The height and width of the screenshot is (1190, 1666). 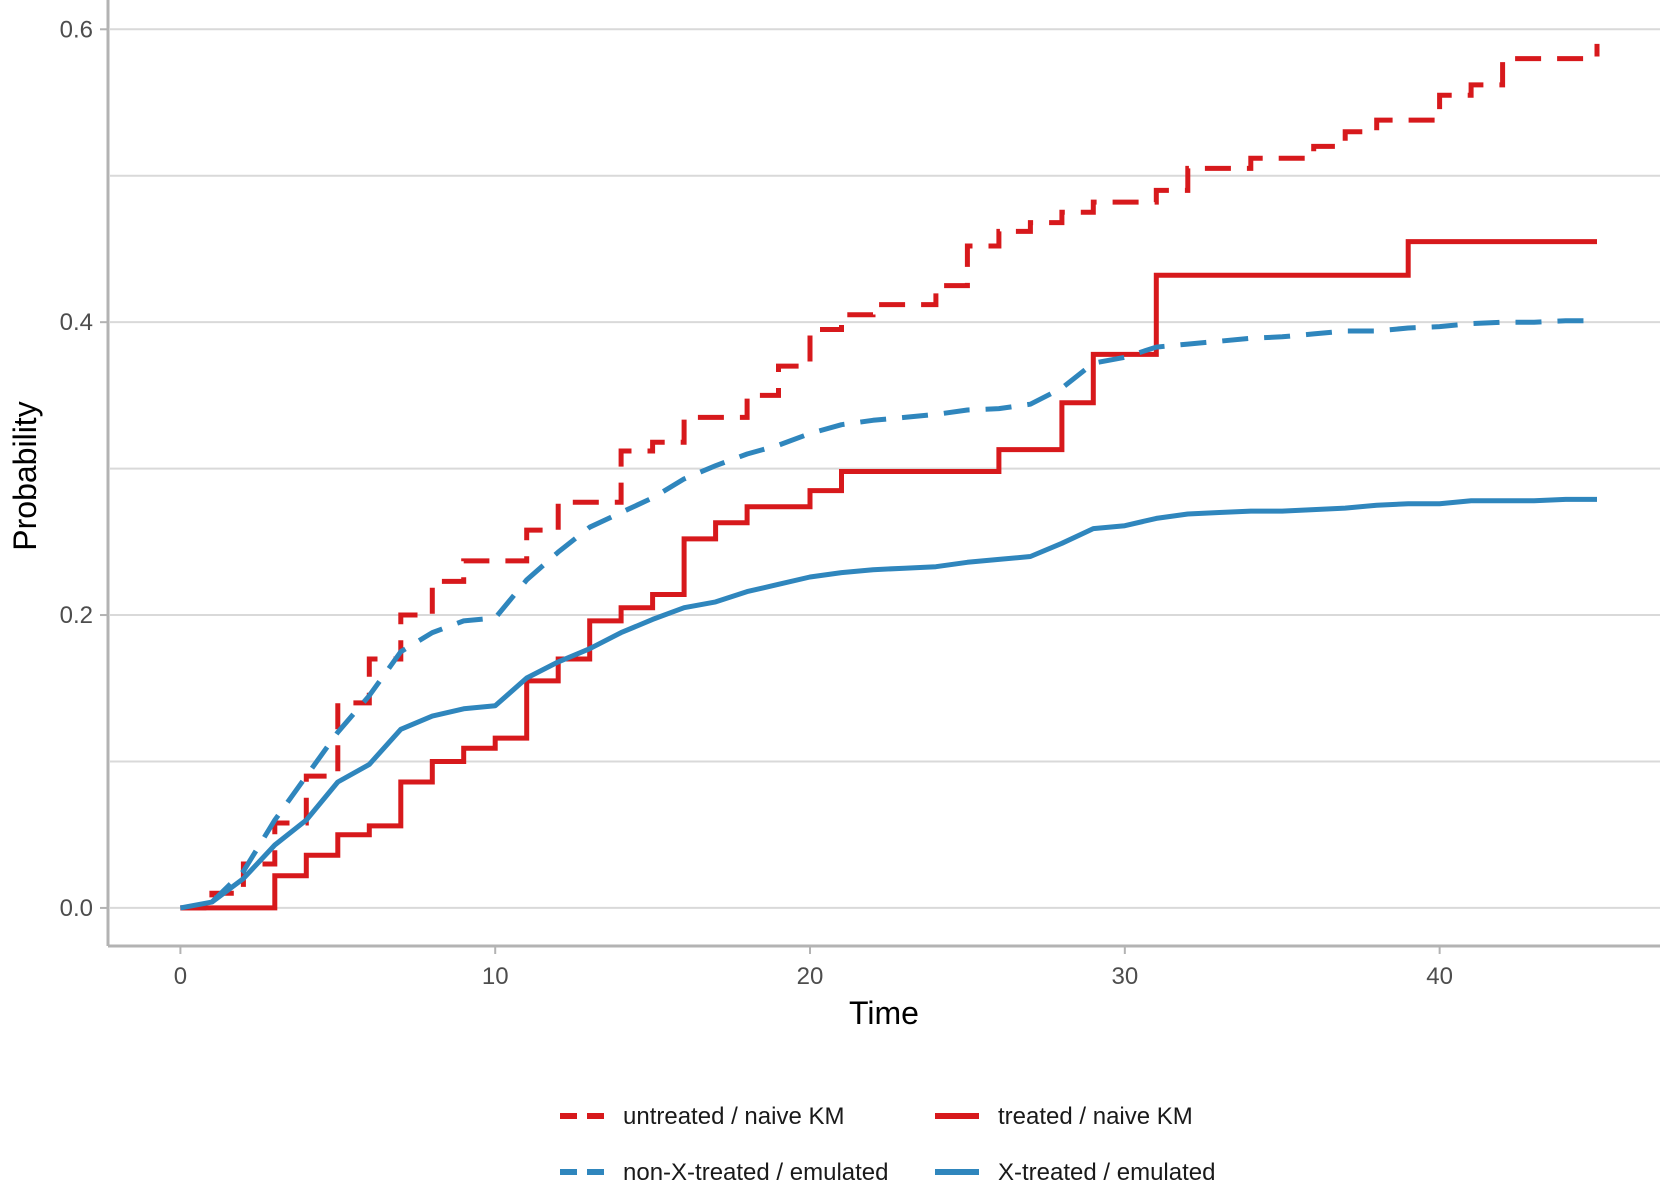 I want to click on x-tick-label: 10, so click(x=495, y=976).